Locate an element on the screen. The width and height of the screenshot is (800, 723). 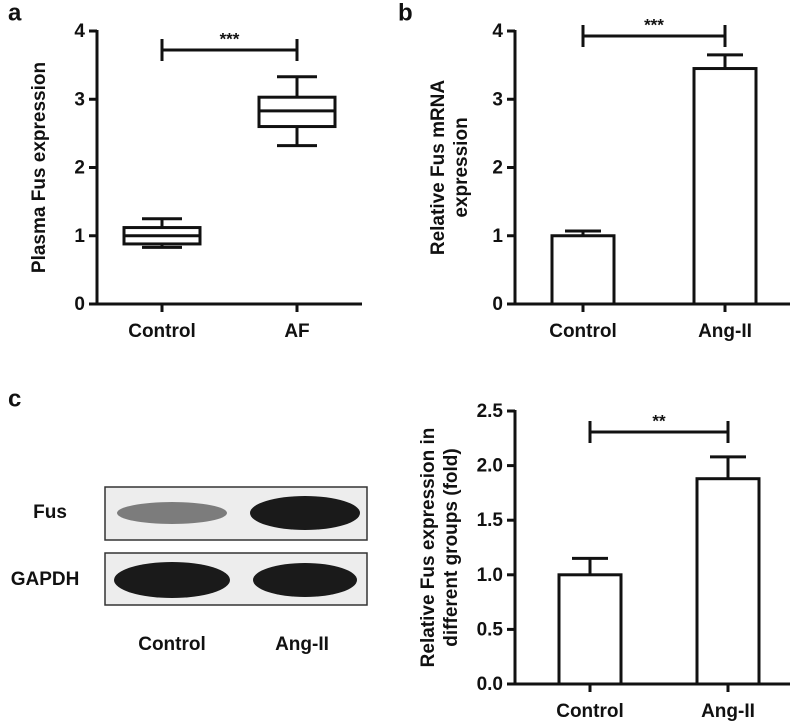
blot-lane-label: Control is located at coordinates (172, 644).